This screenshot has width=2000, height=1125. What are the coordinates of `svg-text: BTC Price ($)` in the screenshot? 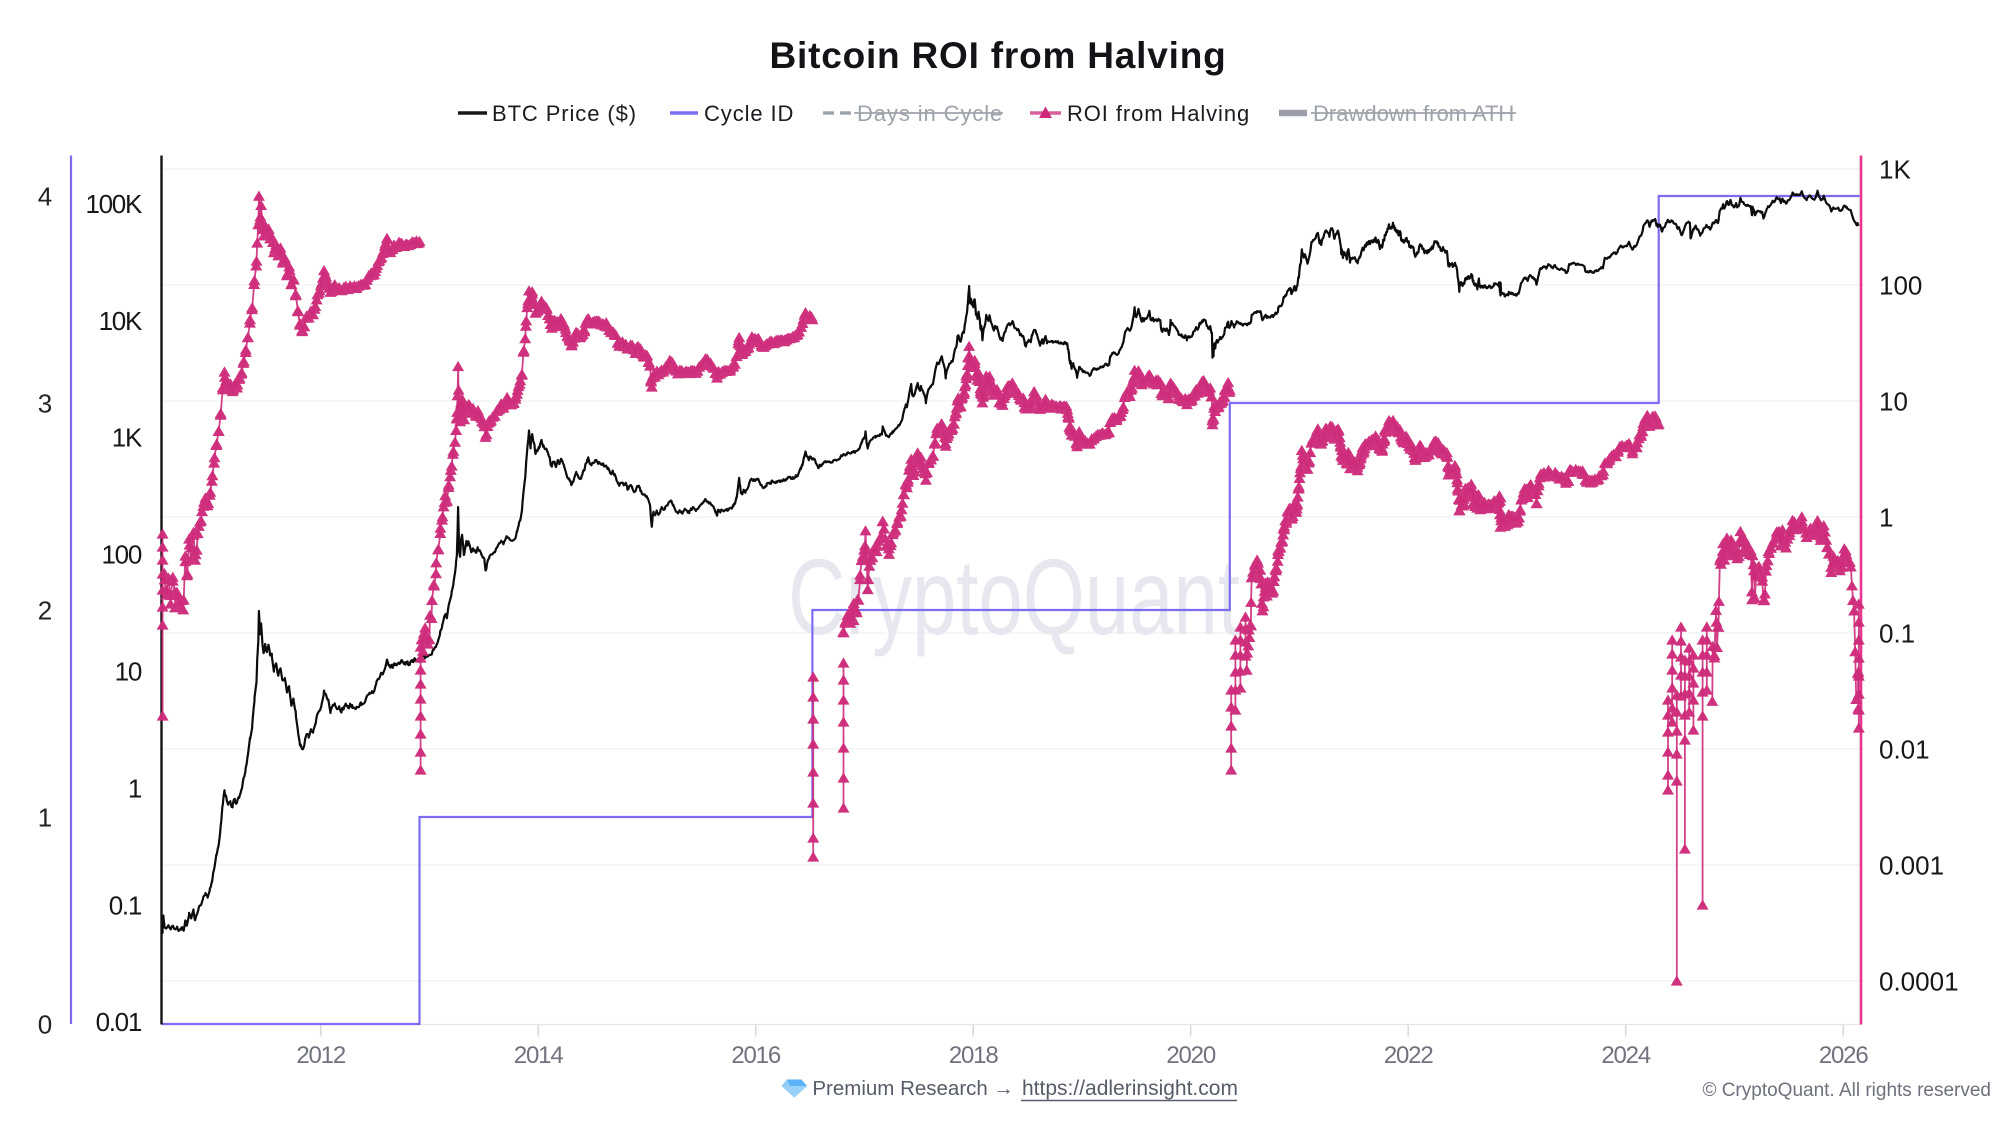 It's located at (564, 113).